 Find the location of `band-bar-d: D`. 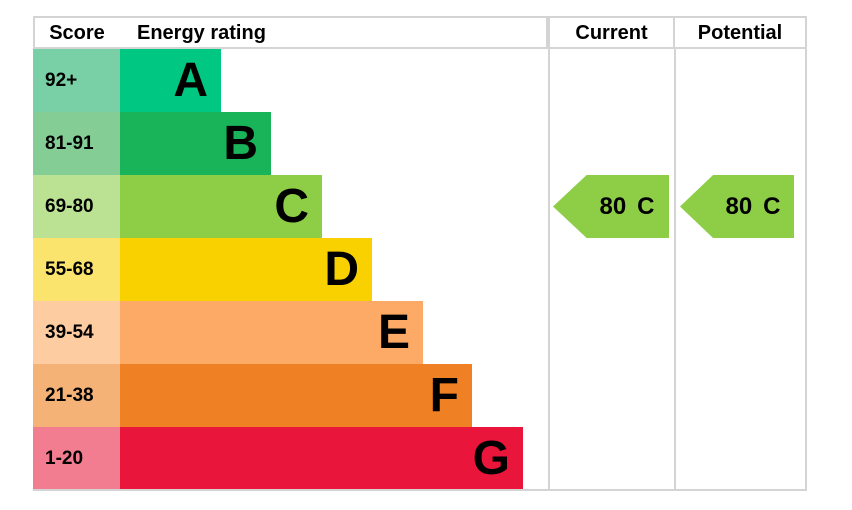

band-bar-d: D is located at coordinates (246, 269).